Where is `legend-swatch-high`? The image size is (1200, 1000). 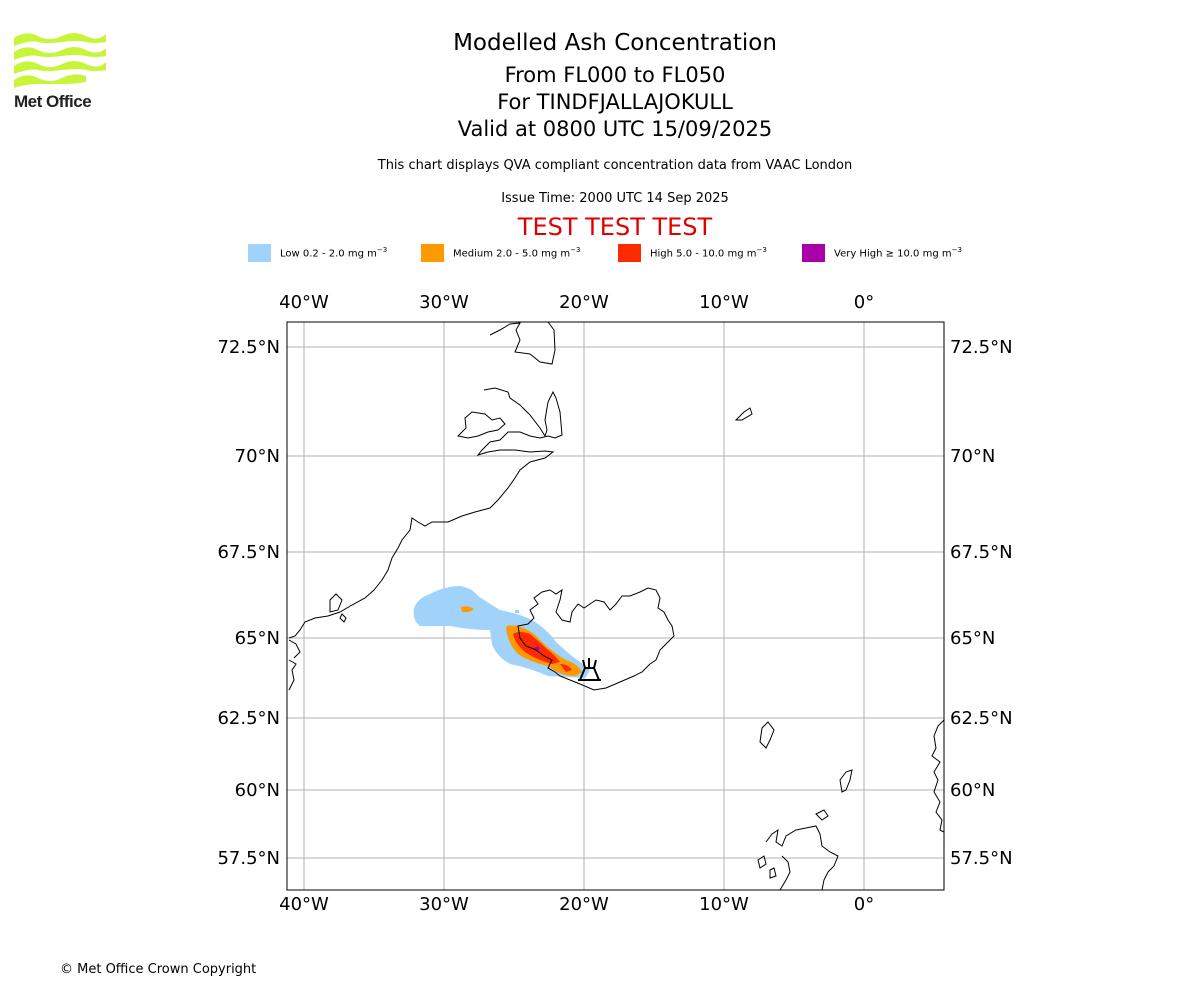 legend-swatch-high is located at coordinates (629, 253).